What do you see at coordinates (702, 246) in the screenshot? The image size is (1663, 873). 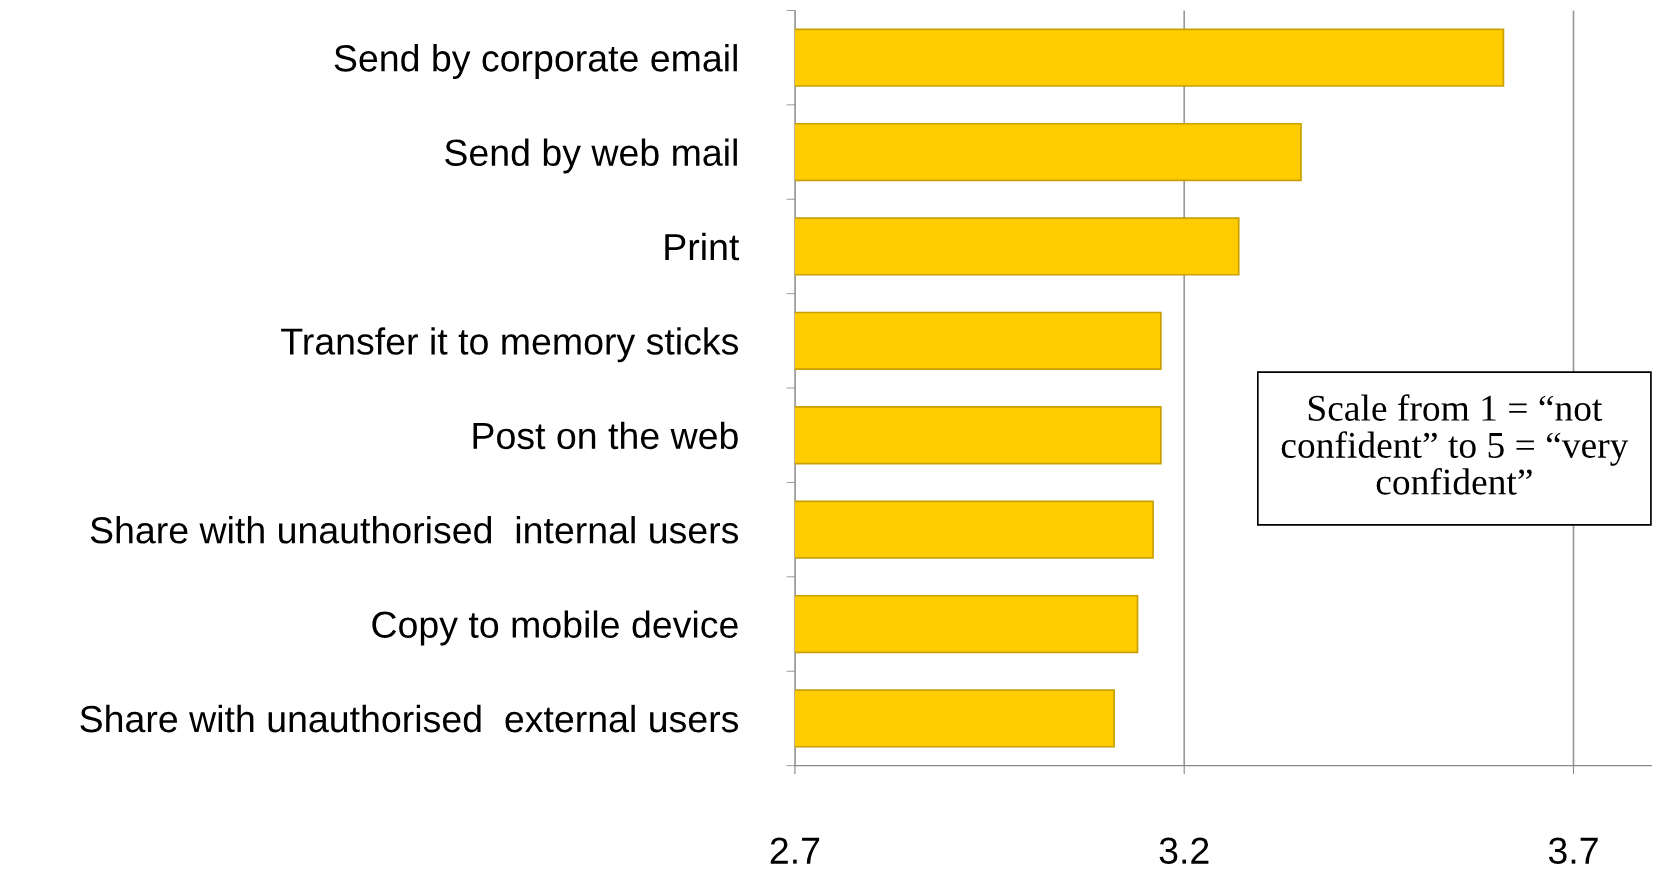 I see `y-tick-label: Print` at bounding box center [702, 246].